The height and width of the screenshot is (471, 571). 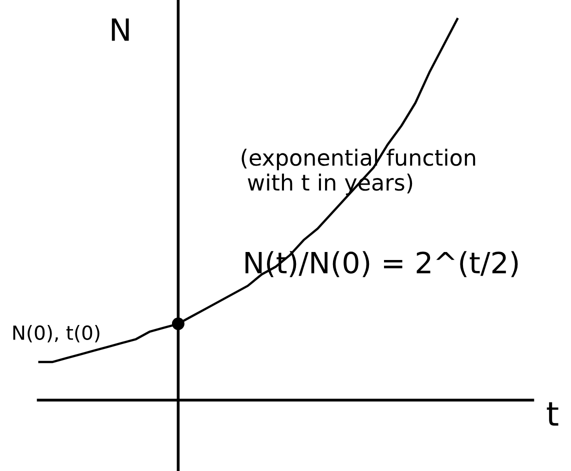 I want to click on y-axis-title: N, so click(x=120, y=29).